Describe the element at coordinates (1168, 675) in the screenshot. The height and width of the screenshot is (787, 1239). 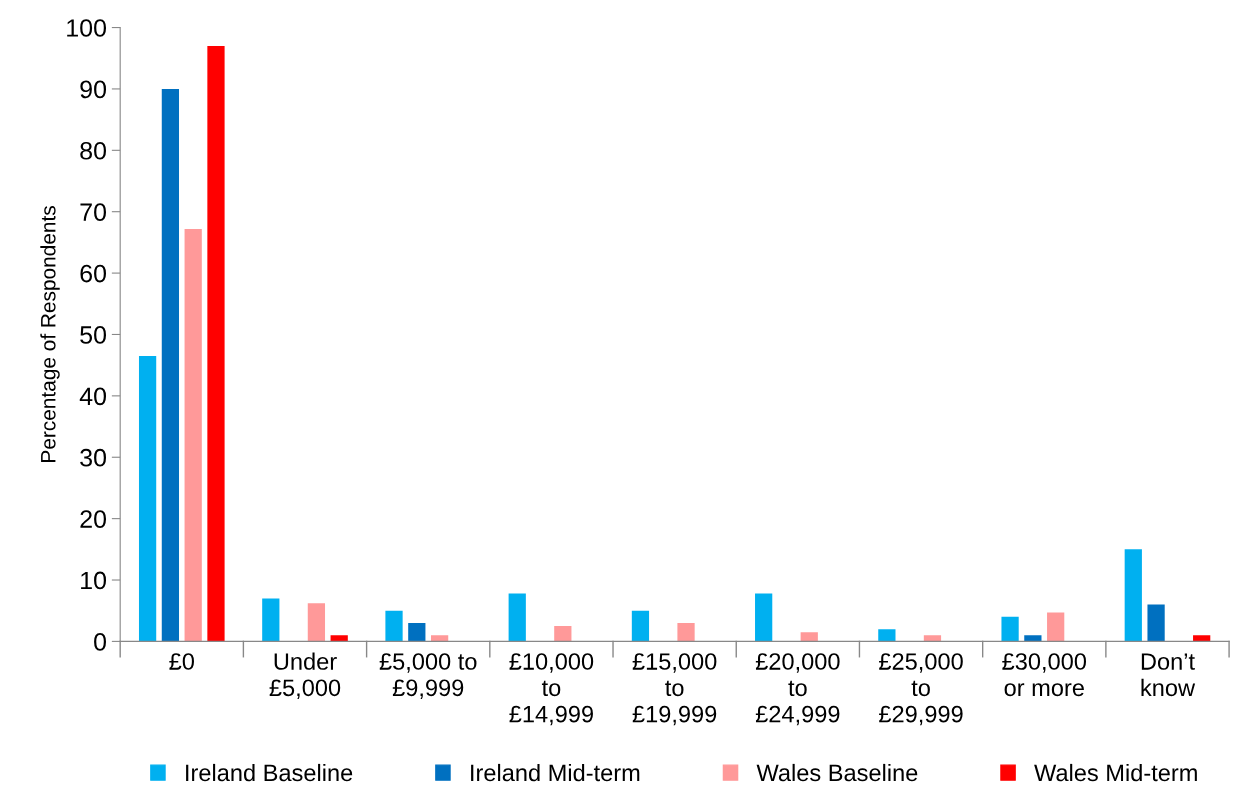
I see `x-tick-label: Don’t know` at that location.